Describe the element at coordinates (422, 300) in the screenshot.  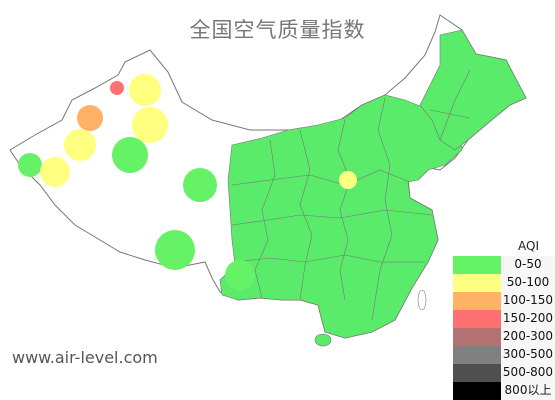
I see `taiwan-island` at that location.